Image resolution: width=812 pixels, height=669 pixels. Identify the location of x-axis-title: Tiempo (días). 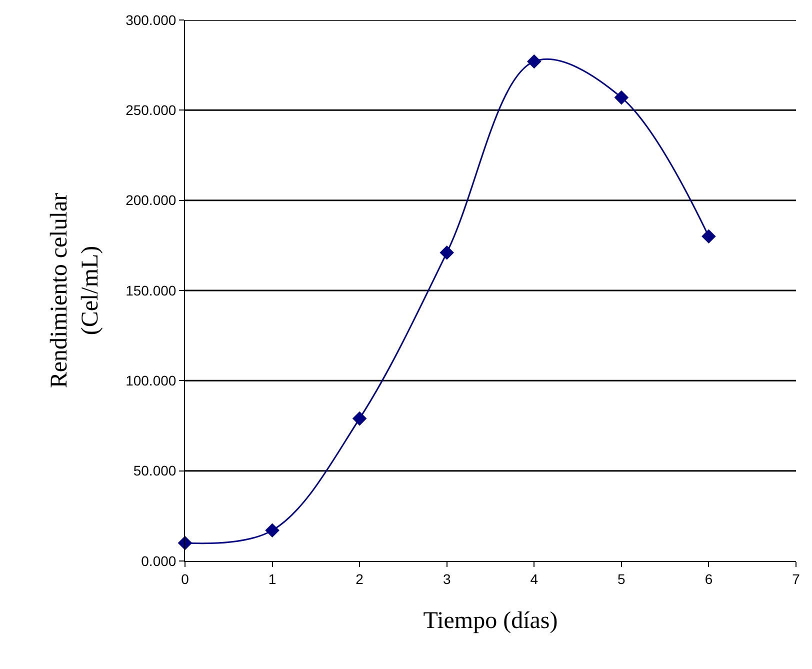
(490, 621).